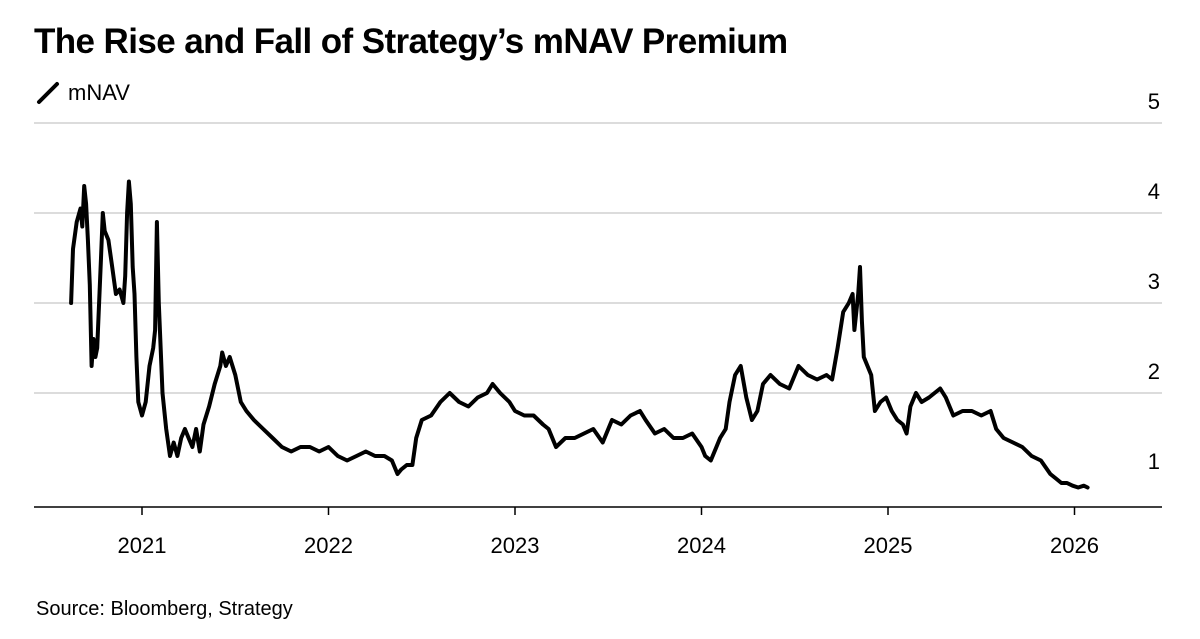 This screenshot has width=1200, height=639. I want to click on y-tick-label-3: 3, so click(1154, 281).